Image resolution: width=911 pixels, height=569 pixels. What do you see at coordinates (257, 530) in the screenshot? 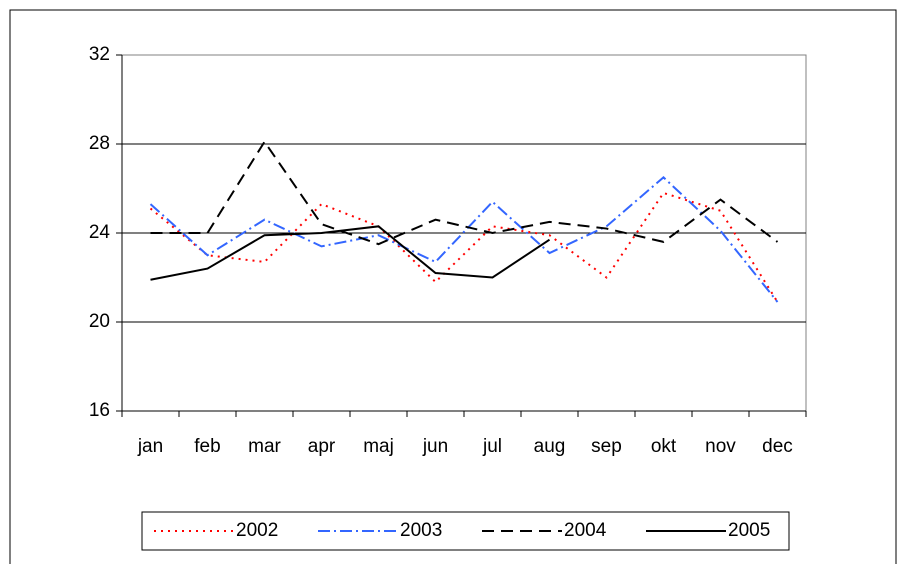
I see `legend-label: 2002` at bounding box center [257, 530].